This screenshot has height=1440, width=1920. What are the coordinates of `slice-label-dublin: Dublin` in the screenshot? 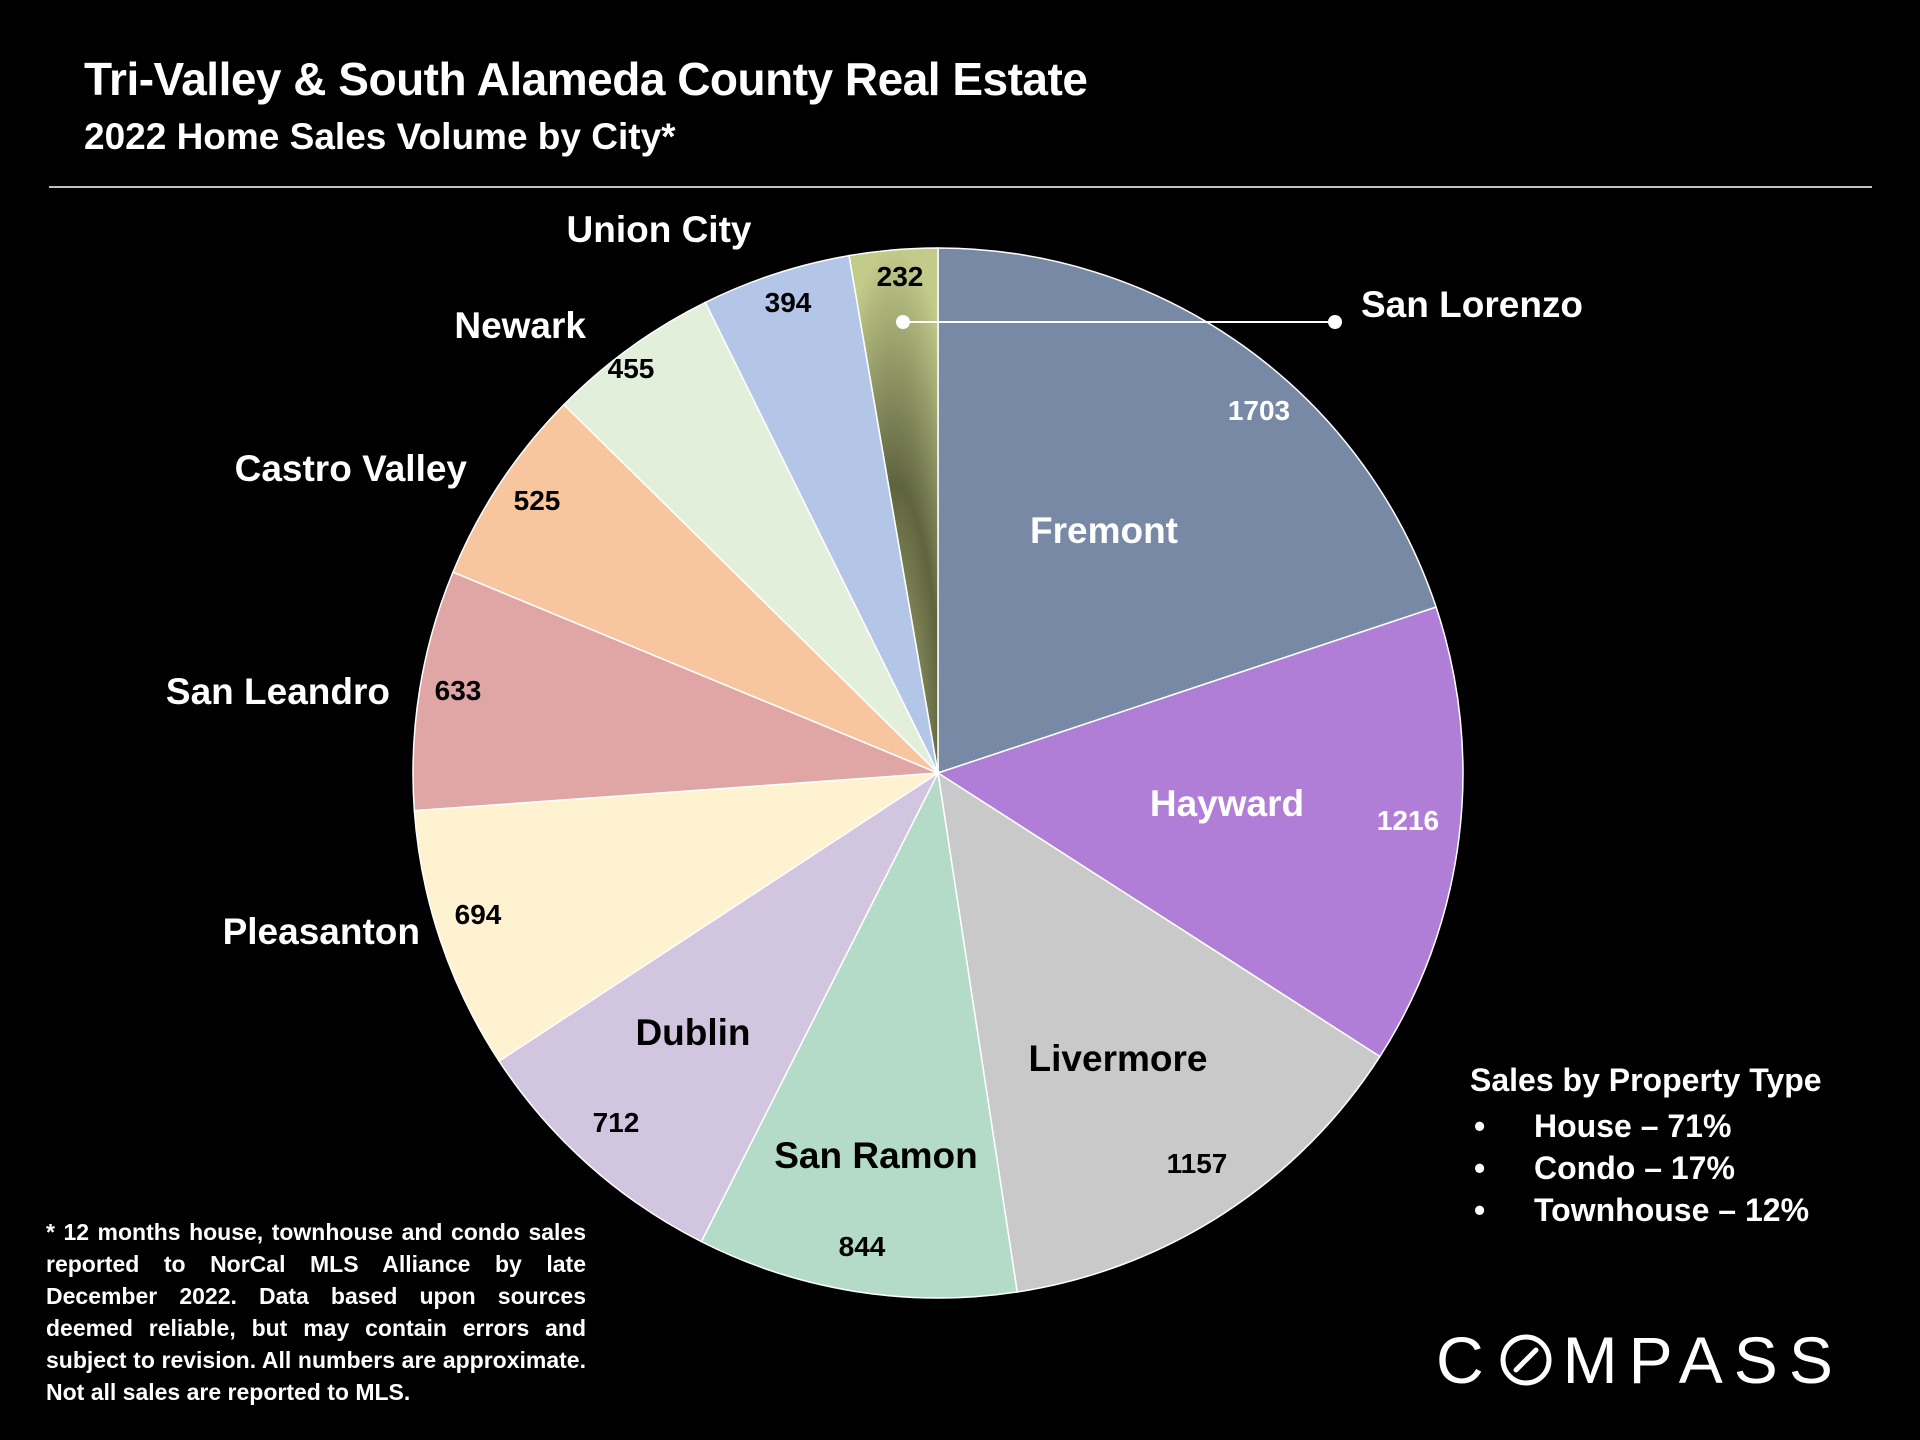 It's located at (692, 1032).